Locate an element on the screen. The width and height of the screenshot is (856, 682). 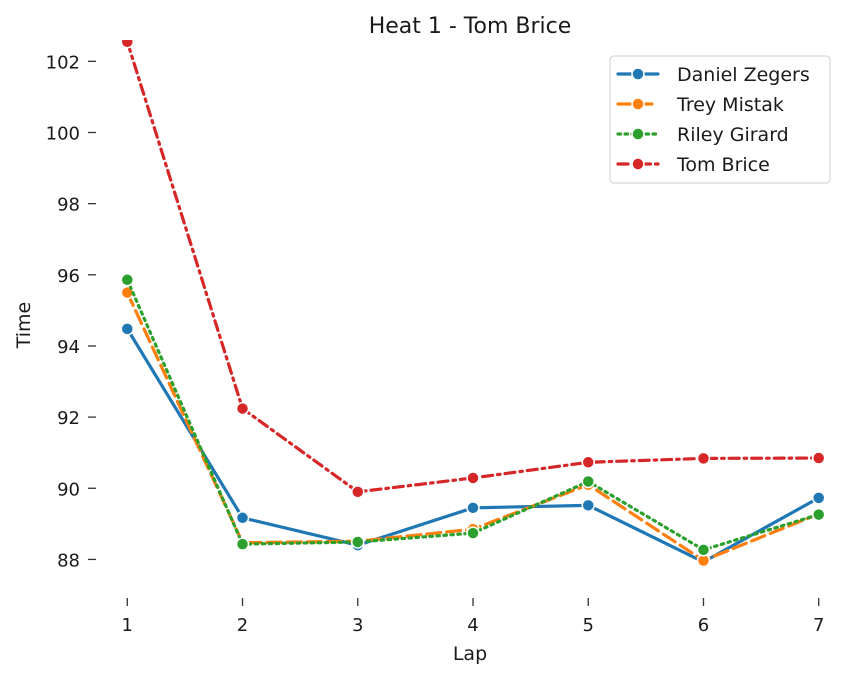
x-tick-label: 5 is located at coordinates (588, 625).